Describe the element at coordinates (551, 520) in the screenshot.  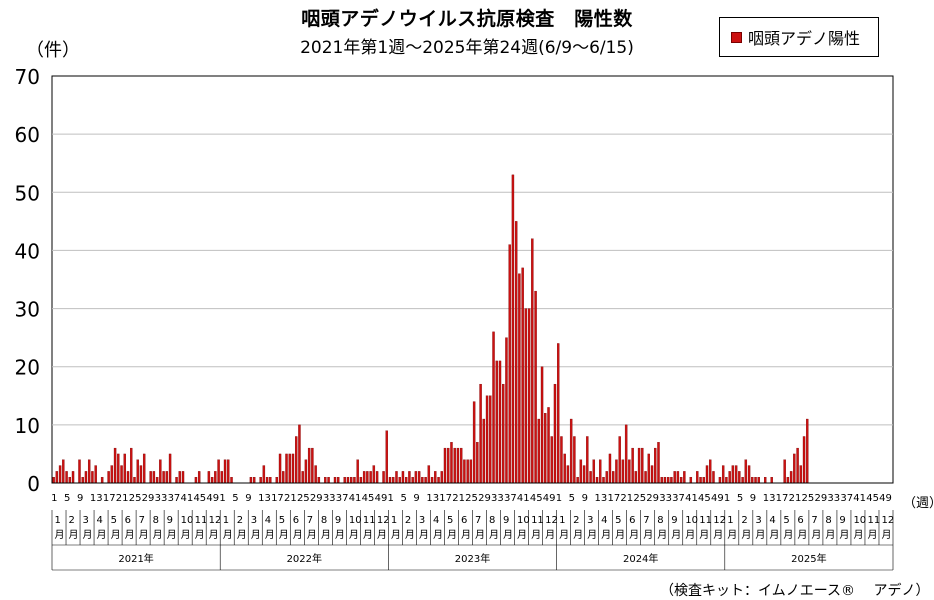
I see `month-number-label: 12` at that location.